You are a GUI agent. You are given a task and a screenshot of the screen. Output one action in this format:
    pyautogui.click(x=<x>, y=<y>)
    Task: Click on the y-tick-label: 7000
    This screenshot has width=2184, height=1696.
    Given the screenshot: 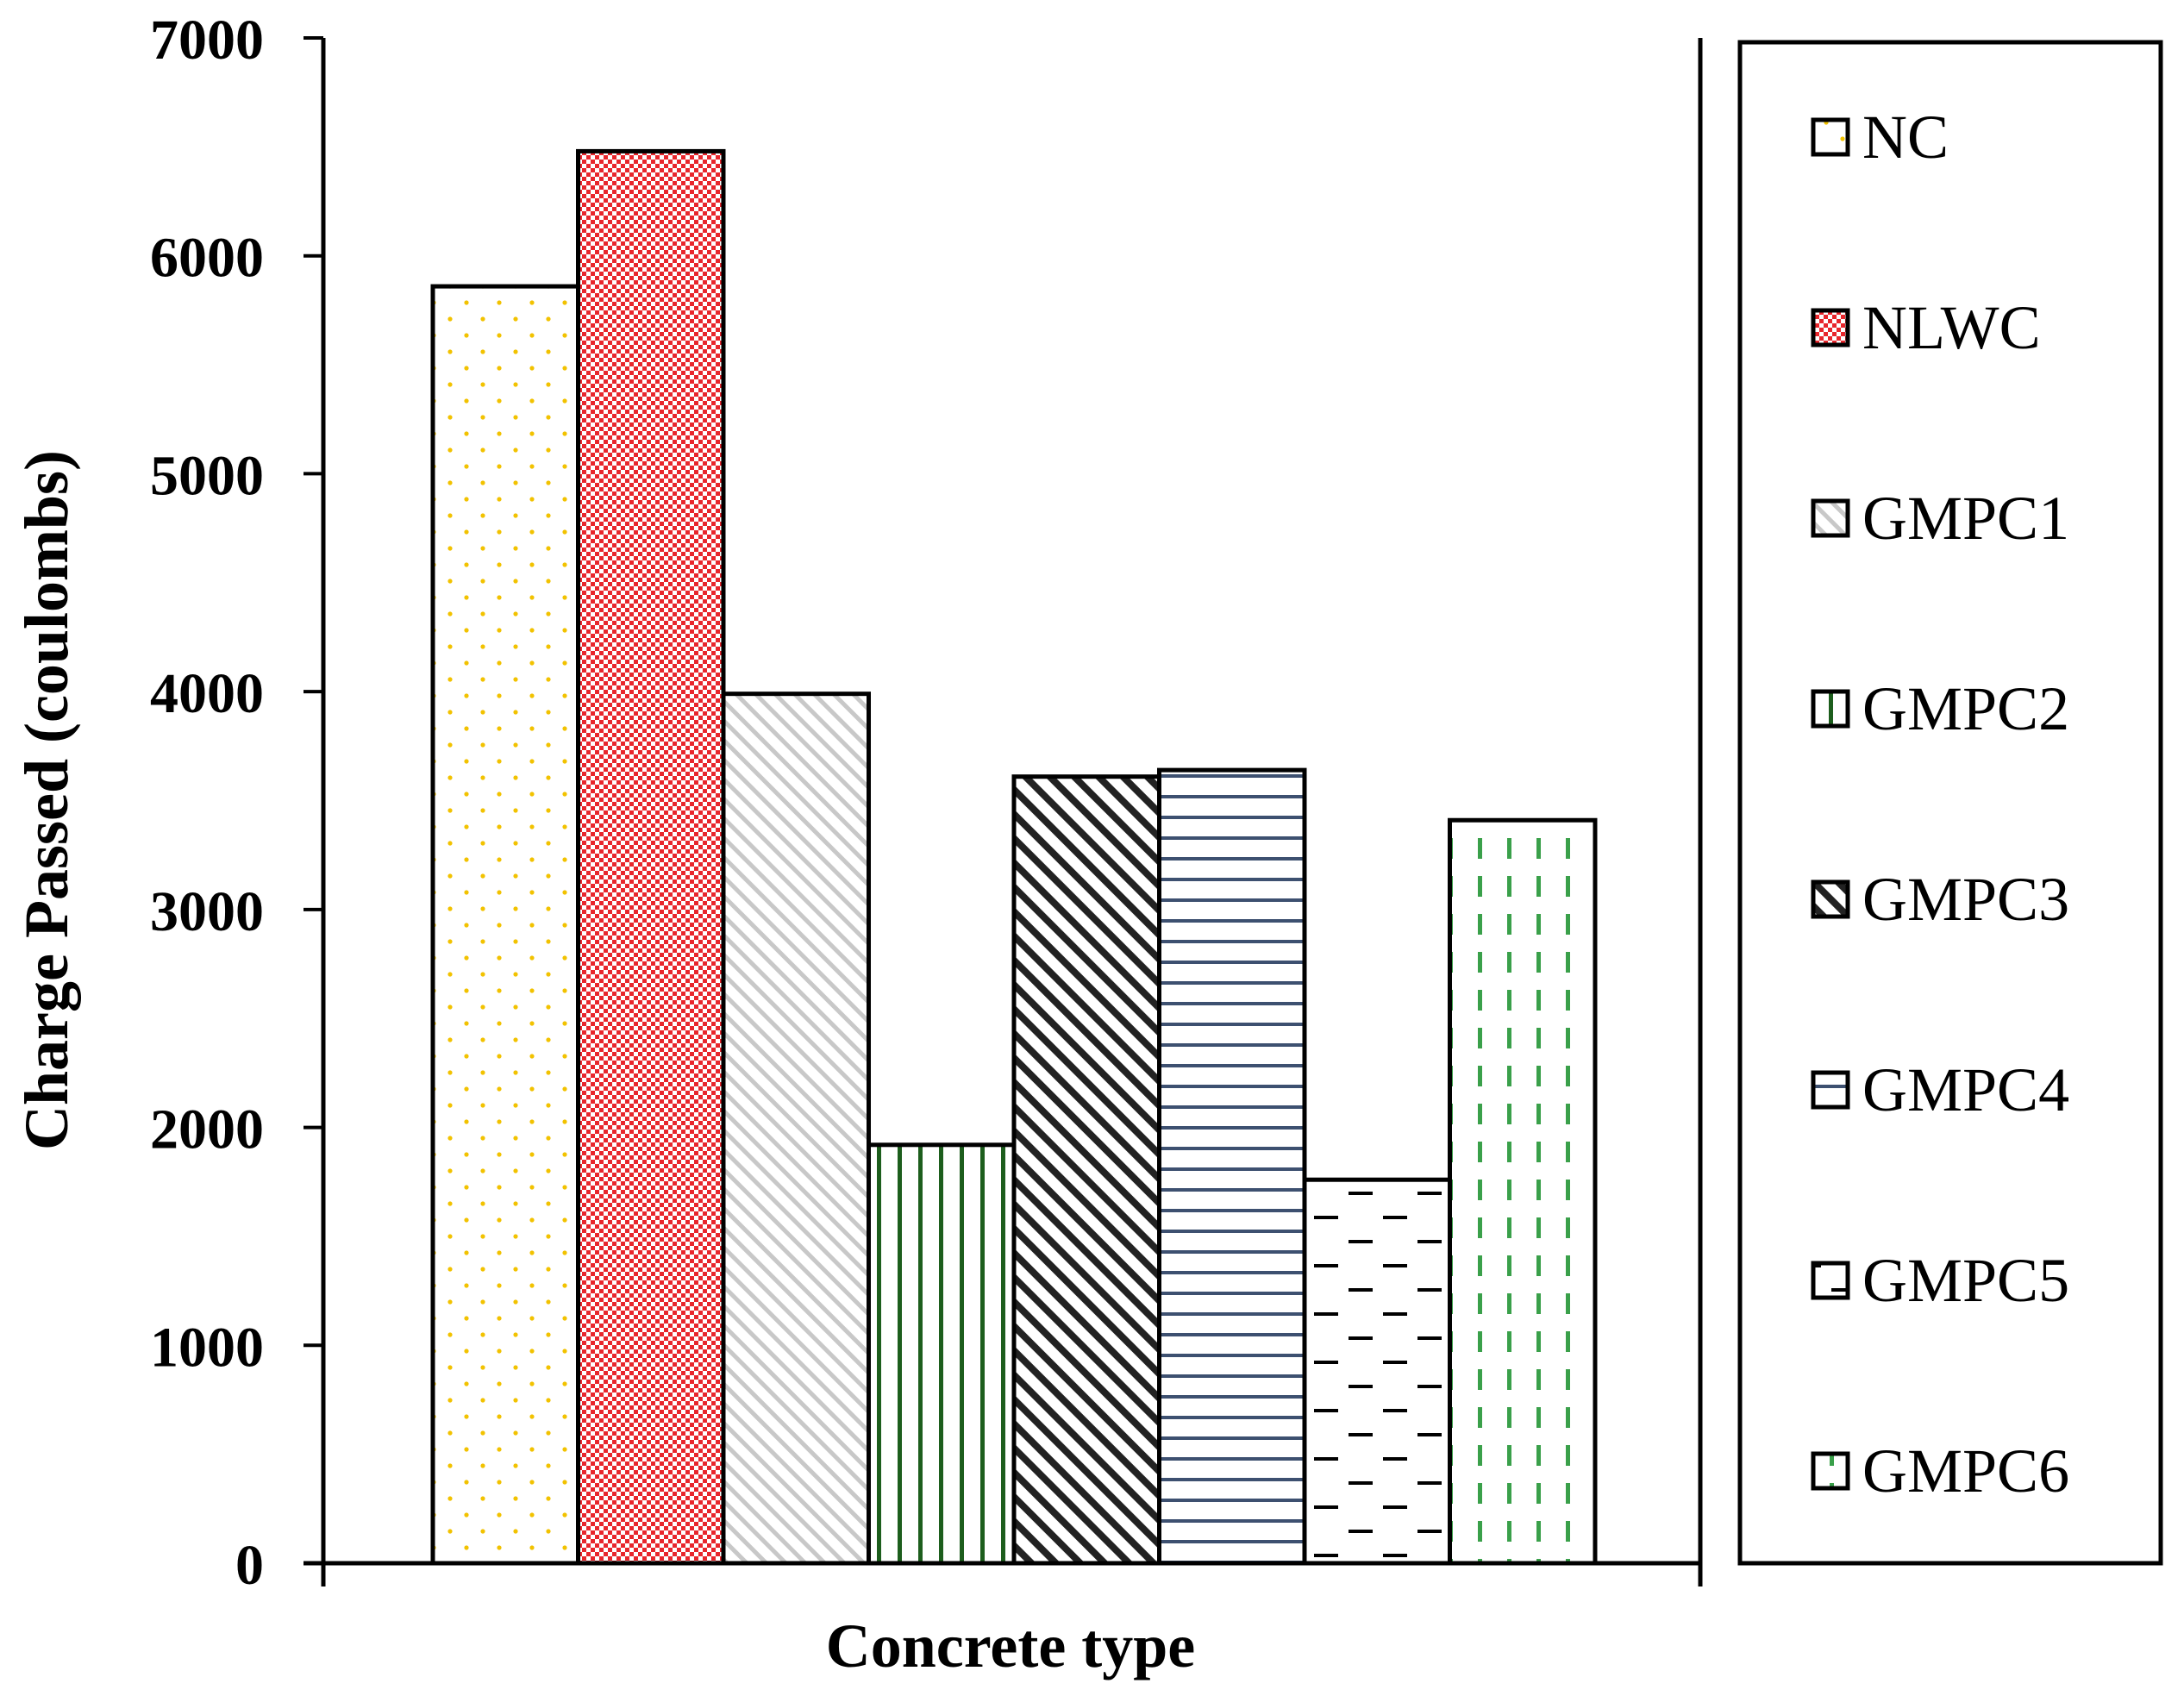 What is the action you would take?
    pyautogui.click(x=207, y=40)
    